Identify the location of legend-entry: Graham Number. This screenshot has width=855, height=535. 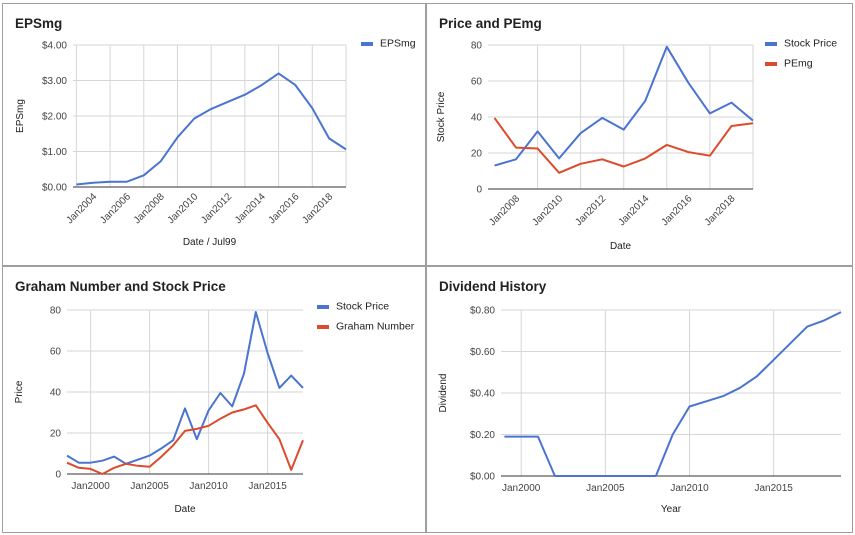
(375, 327).